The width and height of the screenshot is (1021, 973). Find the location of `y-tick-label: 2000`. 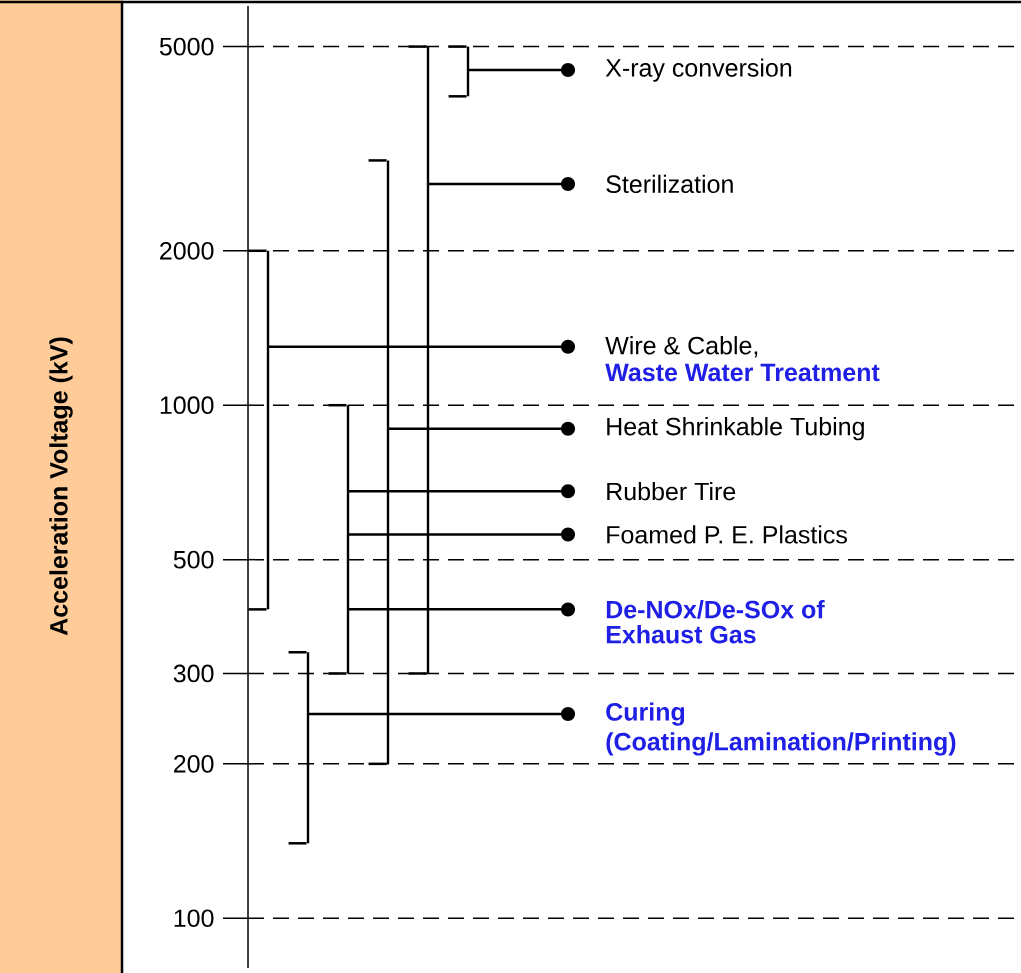

y-tick-label: 2000 is located at coordinates (187, 250).